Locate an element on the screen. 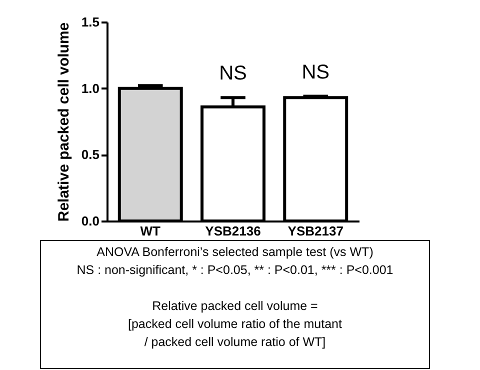 Image resolution: width=480 pixels, height=370 pixels. x-tick-label: WT is located at coordinates (150, 231).